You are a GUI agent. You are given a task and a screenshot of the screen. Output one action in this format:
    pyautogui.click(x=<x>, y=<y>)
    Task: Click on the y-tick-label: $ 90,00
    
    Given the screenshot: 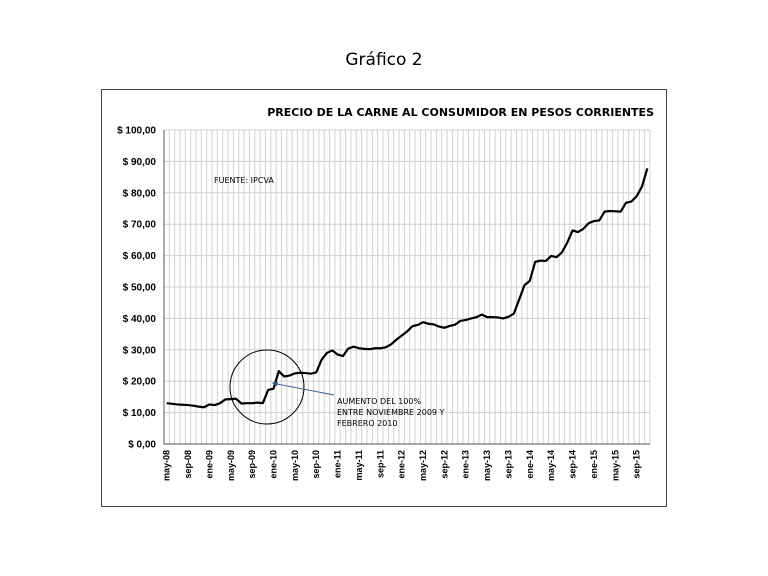 What is the action you would take?
    pyautogui.click(x=140, y=162)
    